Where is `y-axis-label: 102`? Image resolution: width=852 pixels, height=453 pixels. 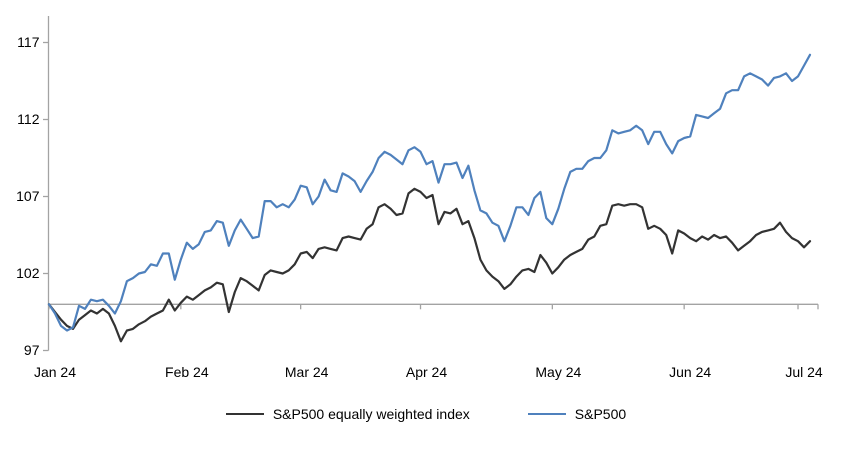
y-axis-label: 102 is located at coordinates (28, 273).